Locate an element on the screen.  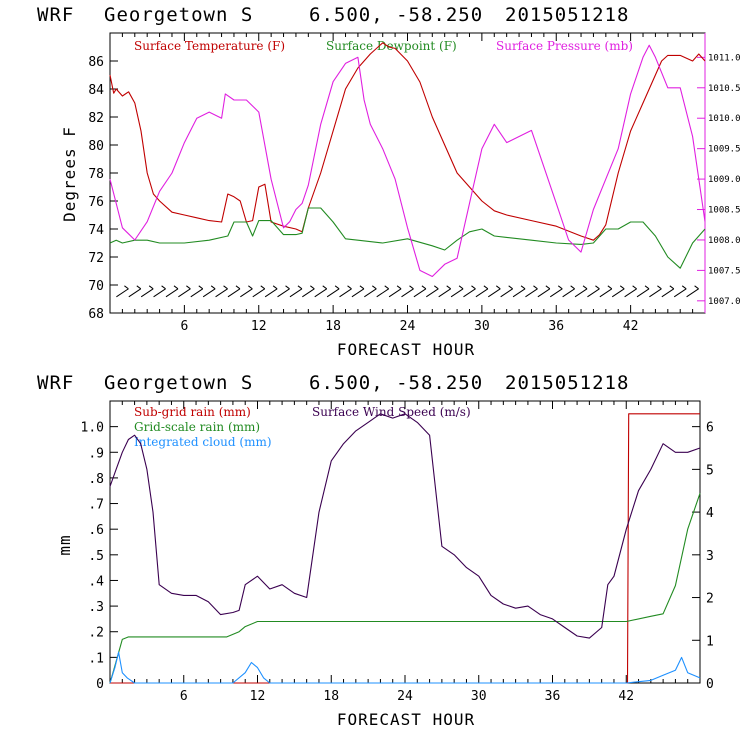
top-x-tick-label: 6 is located at coordinates (184, 326).